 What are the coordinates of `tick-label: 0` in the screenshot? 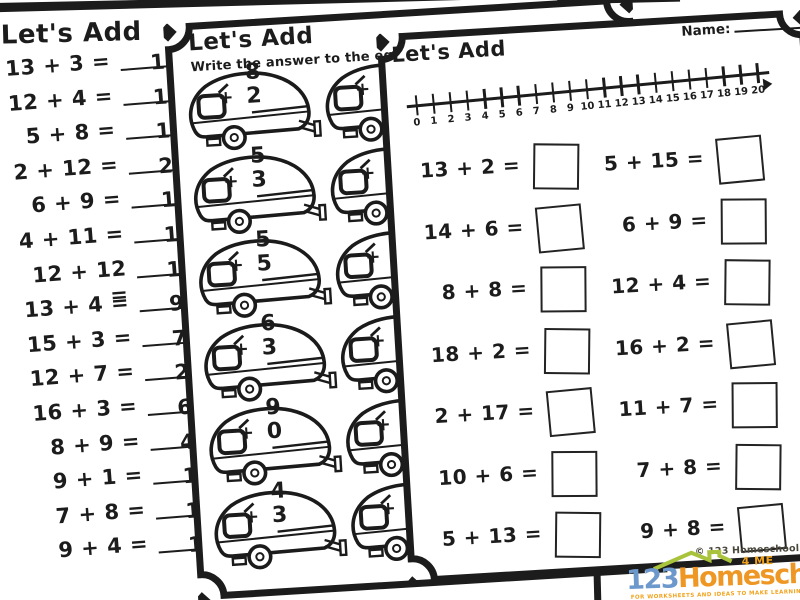 It's located at (416, 123).